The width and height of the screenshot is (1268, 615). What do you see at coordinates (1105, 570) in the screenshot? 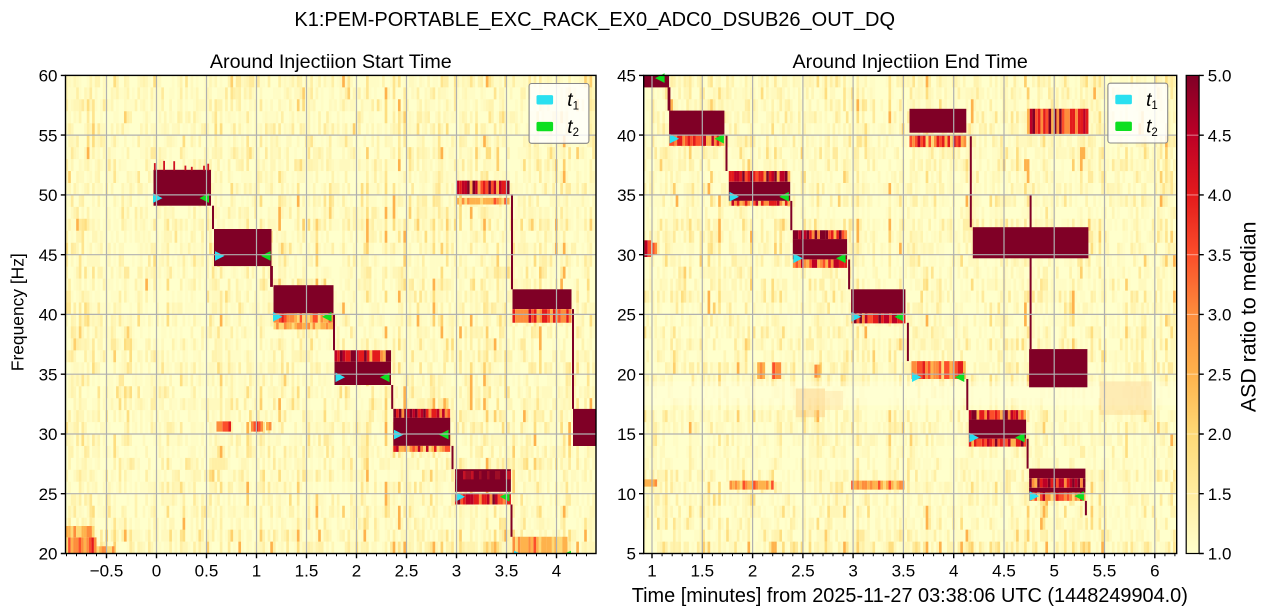
I see `svg-text: 5.5` at bounding box center [1105, 570].